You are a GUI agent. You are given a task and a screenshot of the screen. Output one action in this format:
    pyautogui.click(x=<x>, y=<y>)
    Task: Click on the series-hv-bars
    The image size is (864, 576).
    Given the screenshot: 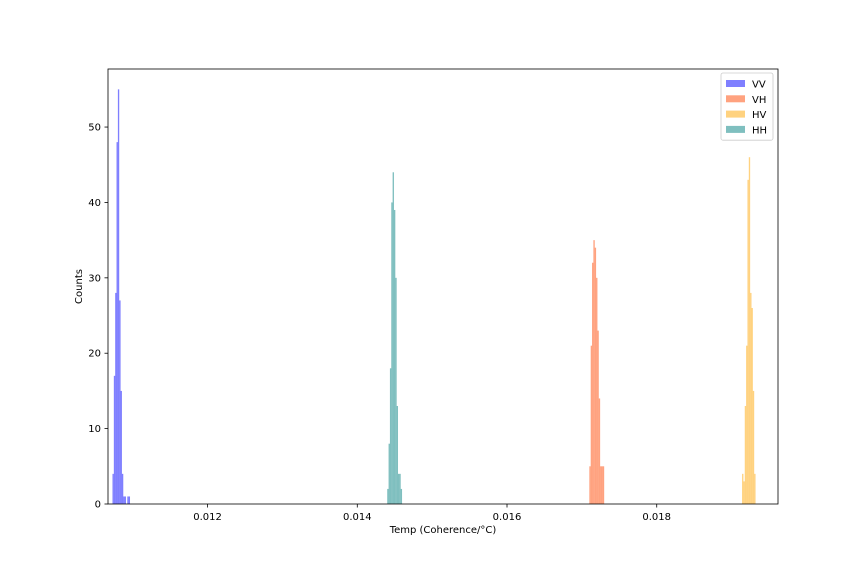 What is the action you would take?
    pyautogui.click(x=749, y=330)
    